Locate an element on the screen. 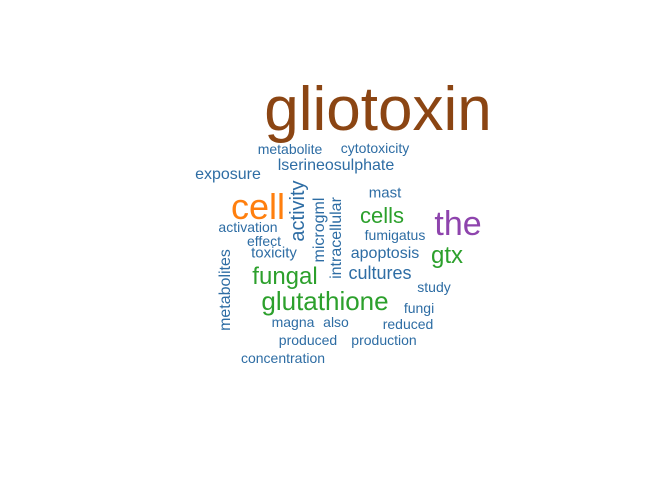 Image resolution: width=672 pixels, height=480 pixels. word-intracellular: intracellular is located at coordinates (336, 238).